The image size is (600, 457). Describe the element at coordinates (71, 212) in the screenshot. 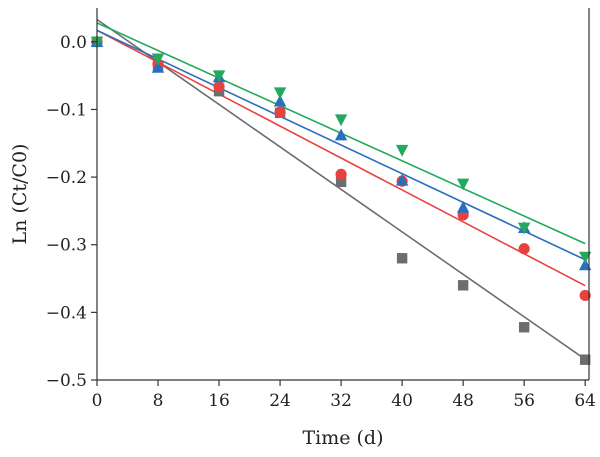

I see `y-ticks: 0.0 −0.1 −0.2 −0.3 −0.4 −0.5` at that location.